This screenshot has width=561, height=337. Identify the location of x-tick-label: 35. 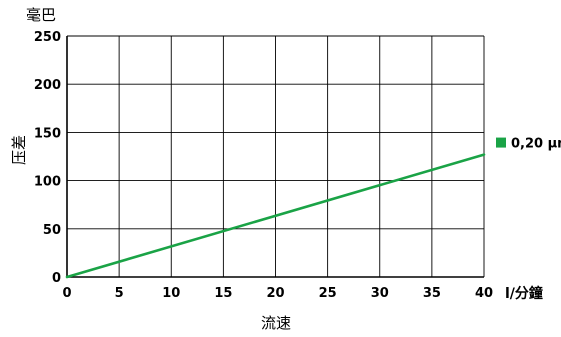
(432, 293).